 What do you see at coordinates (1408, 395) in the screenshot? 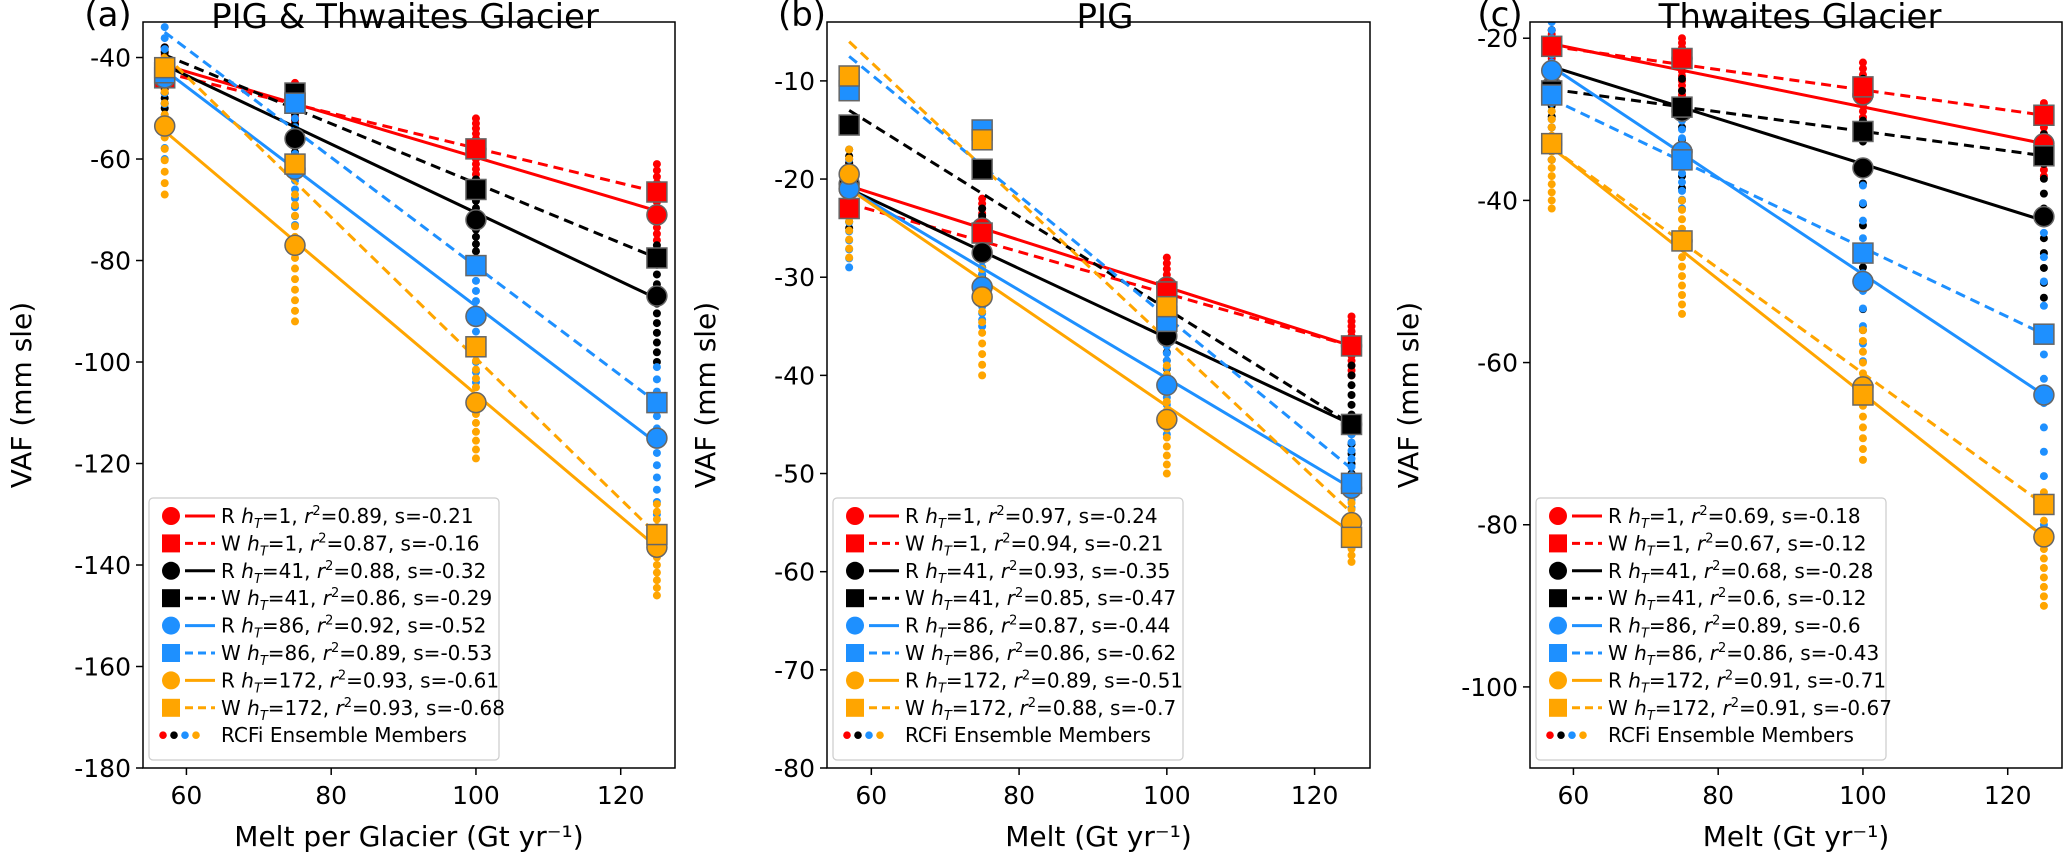
I see `y-axis-label: VAF (mm sle)` at bounding box center [1408, 395].